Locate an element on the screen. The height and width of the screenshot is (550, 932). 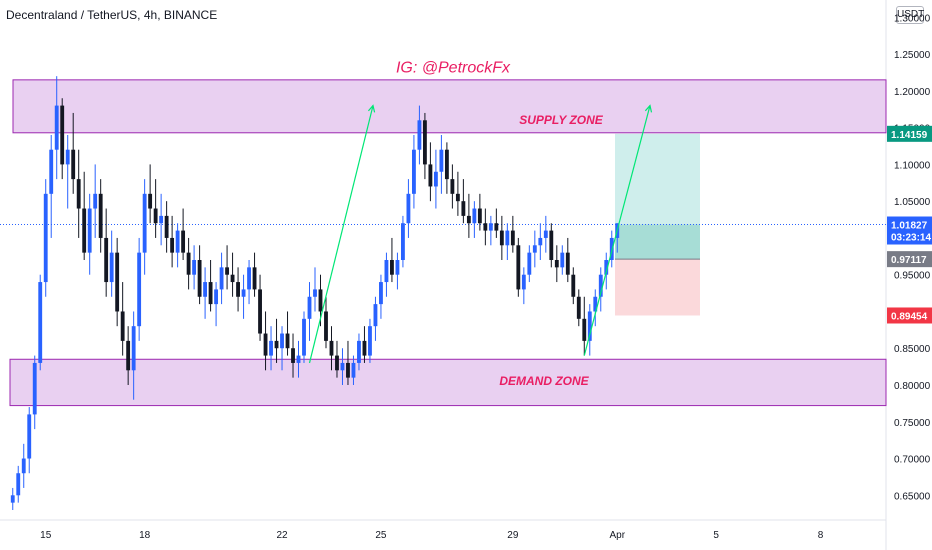
stop-price-tag-bg is located at coordinates (909, 315).